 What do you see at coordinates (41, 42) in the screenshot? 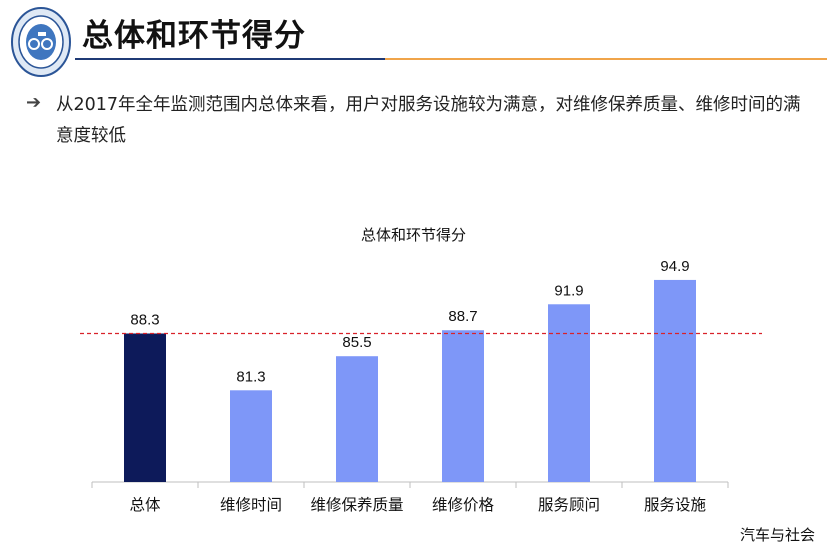
I see `circular-seal-logo` at bounding box center [41, 42].